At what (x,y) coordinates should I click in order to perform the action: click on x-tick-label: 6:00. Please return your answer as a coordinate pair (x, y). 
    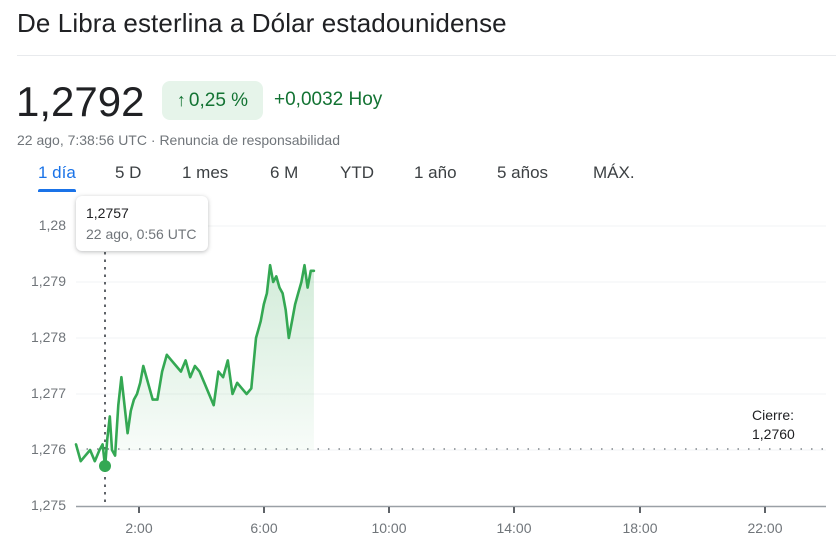
    Looking at the image, I should click on (264, 528).